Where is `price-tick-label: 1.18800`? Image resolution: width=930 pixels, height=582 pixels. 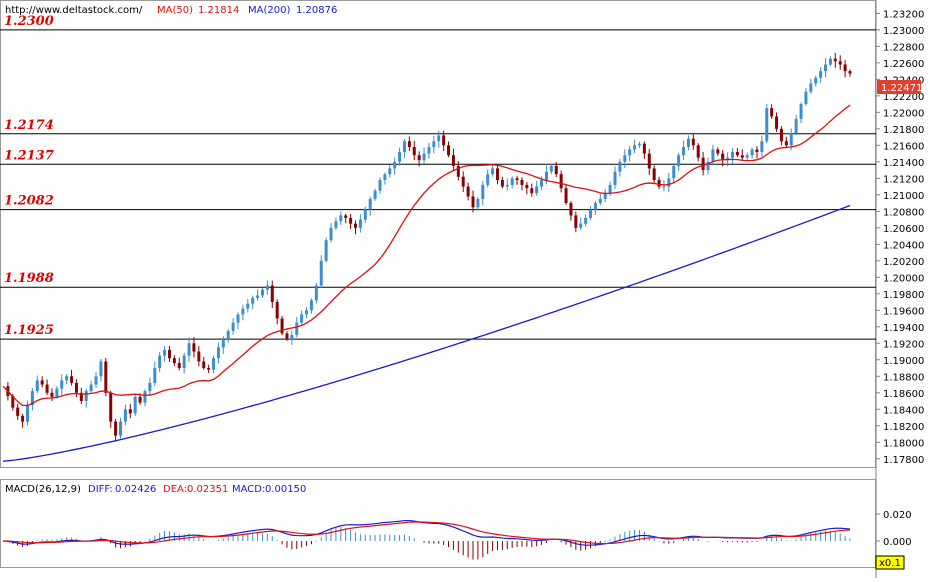
price-tick-label: 1.18800 is located at coordinates (903, 377).